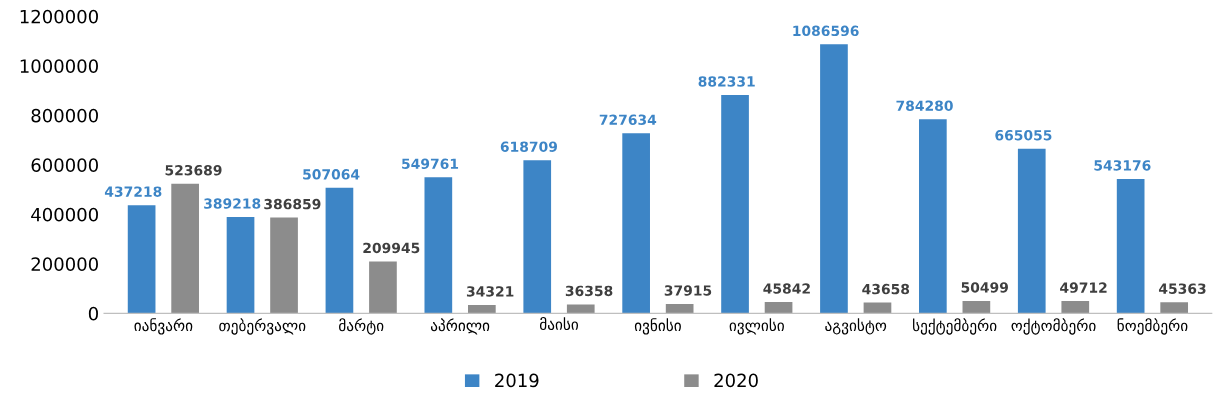  Describe the element at coordinates (517, 380) in the screenshot. I see `legend-label: 2019` at that location.